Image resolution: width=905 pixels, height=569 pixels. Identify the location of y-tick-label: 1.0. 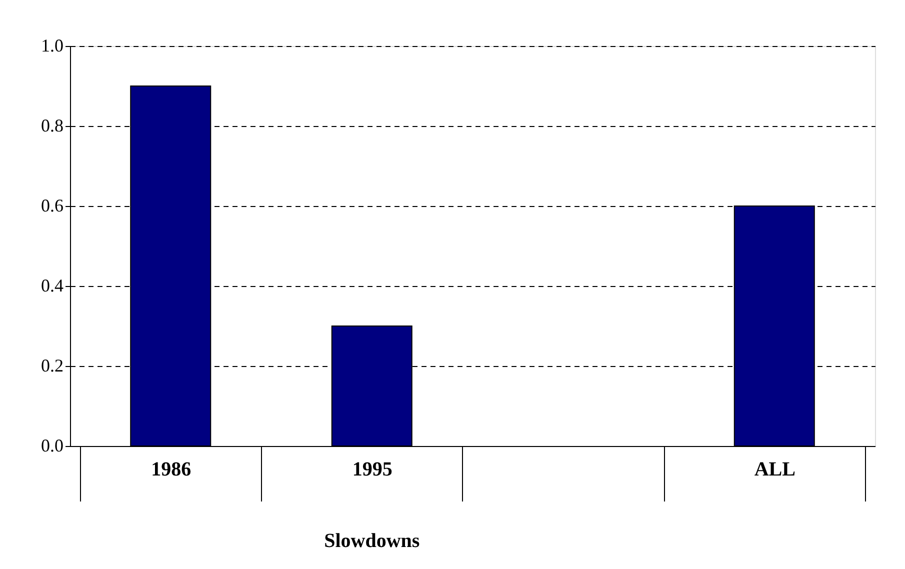
(52, 46).